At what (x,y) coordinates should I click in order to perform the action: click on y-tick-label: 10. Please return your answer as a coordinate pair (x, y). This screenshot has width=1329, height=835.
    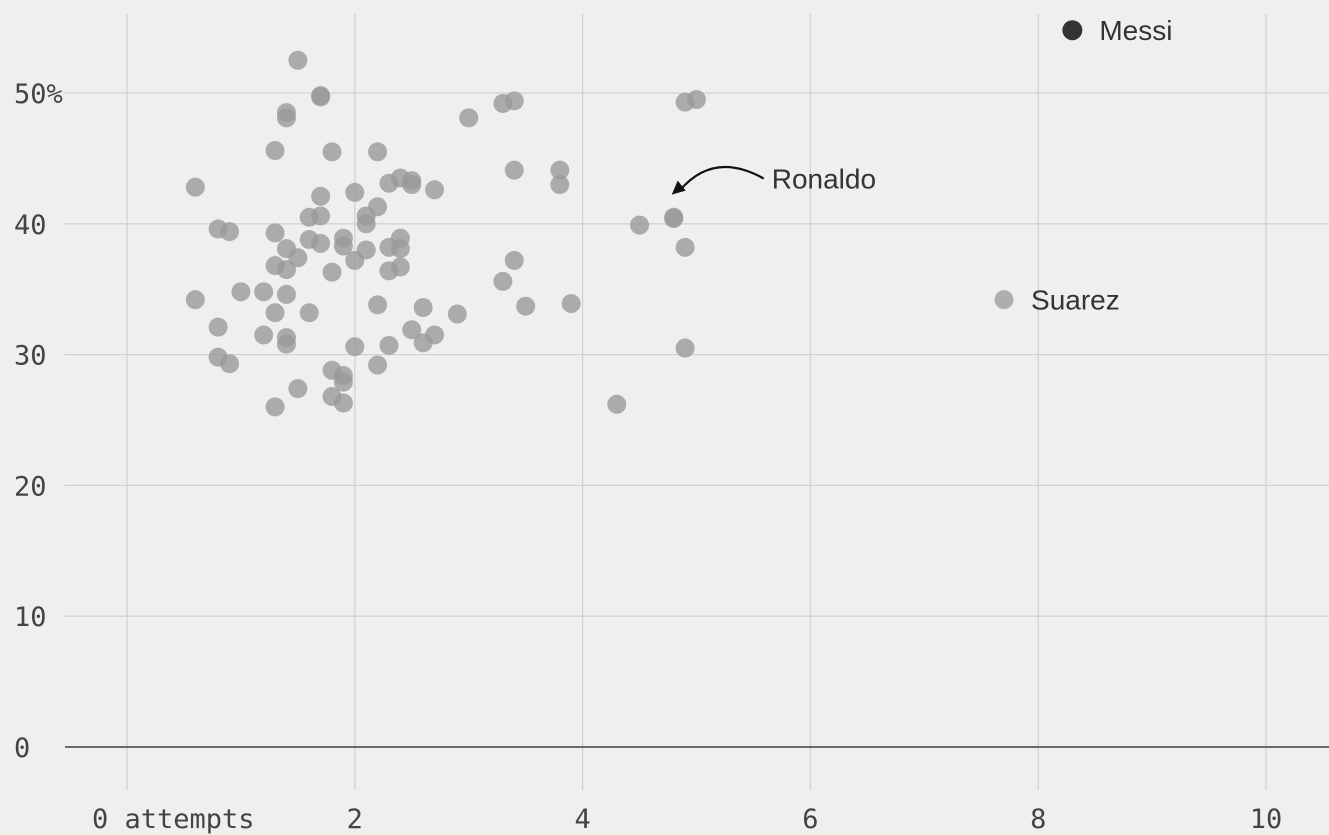
    Looking at the image, I should click on (30, 617).